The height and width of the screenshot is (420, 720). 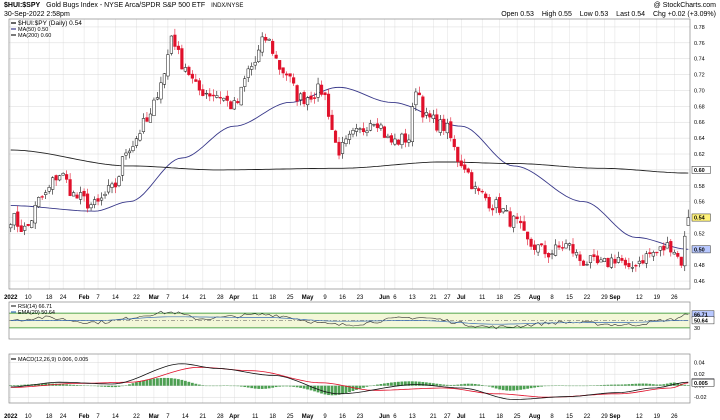 I want to click on price-x-tick-label: Apr, so click(x=234, y=298).